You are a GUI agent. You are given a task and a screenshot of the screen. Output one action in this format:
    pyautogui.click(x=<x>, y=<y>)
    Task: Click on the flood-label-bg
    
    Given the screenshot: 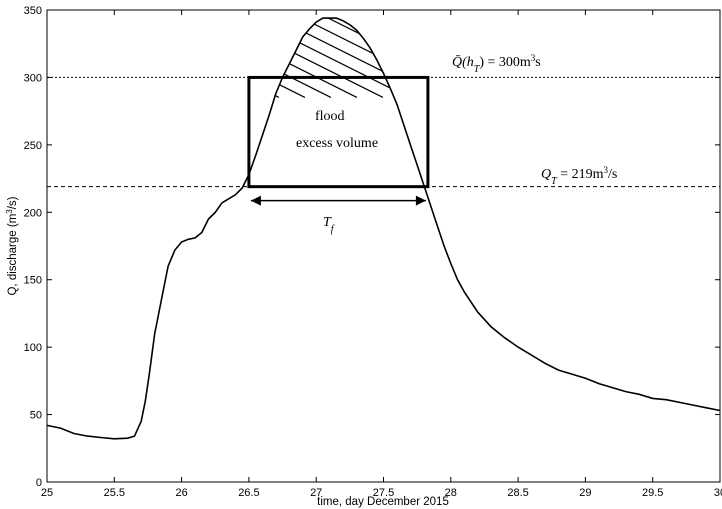 What is the action you would take?
    pyautogui.click(x=331, y=115)
    